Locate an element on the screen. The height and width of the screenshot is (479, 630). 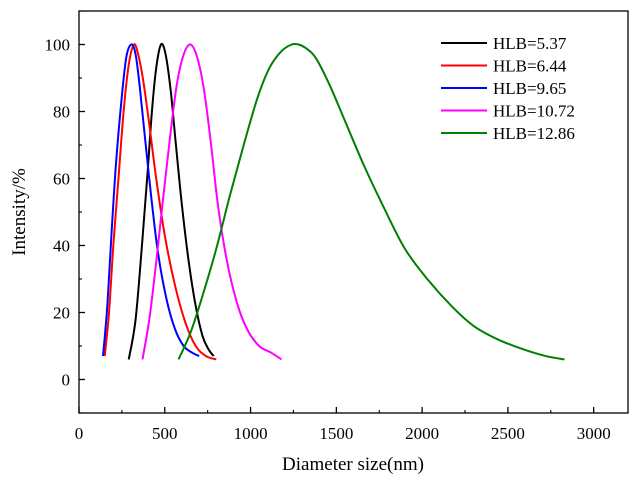
y-tick-label: 100 is located at coordinates (58, 45).